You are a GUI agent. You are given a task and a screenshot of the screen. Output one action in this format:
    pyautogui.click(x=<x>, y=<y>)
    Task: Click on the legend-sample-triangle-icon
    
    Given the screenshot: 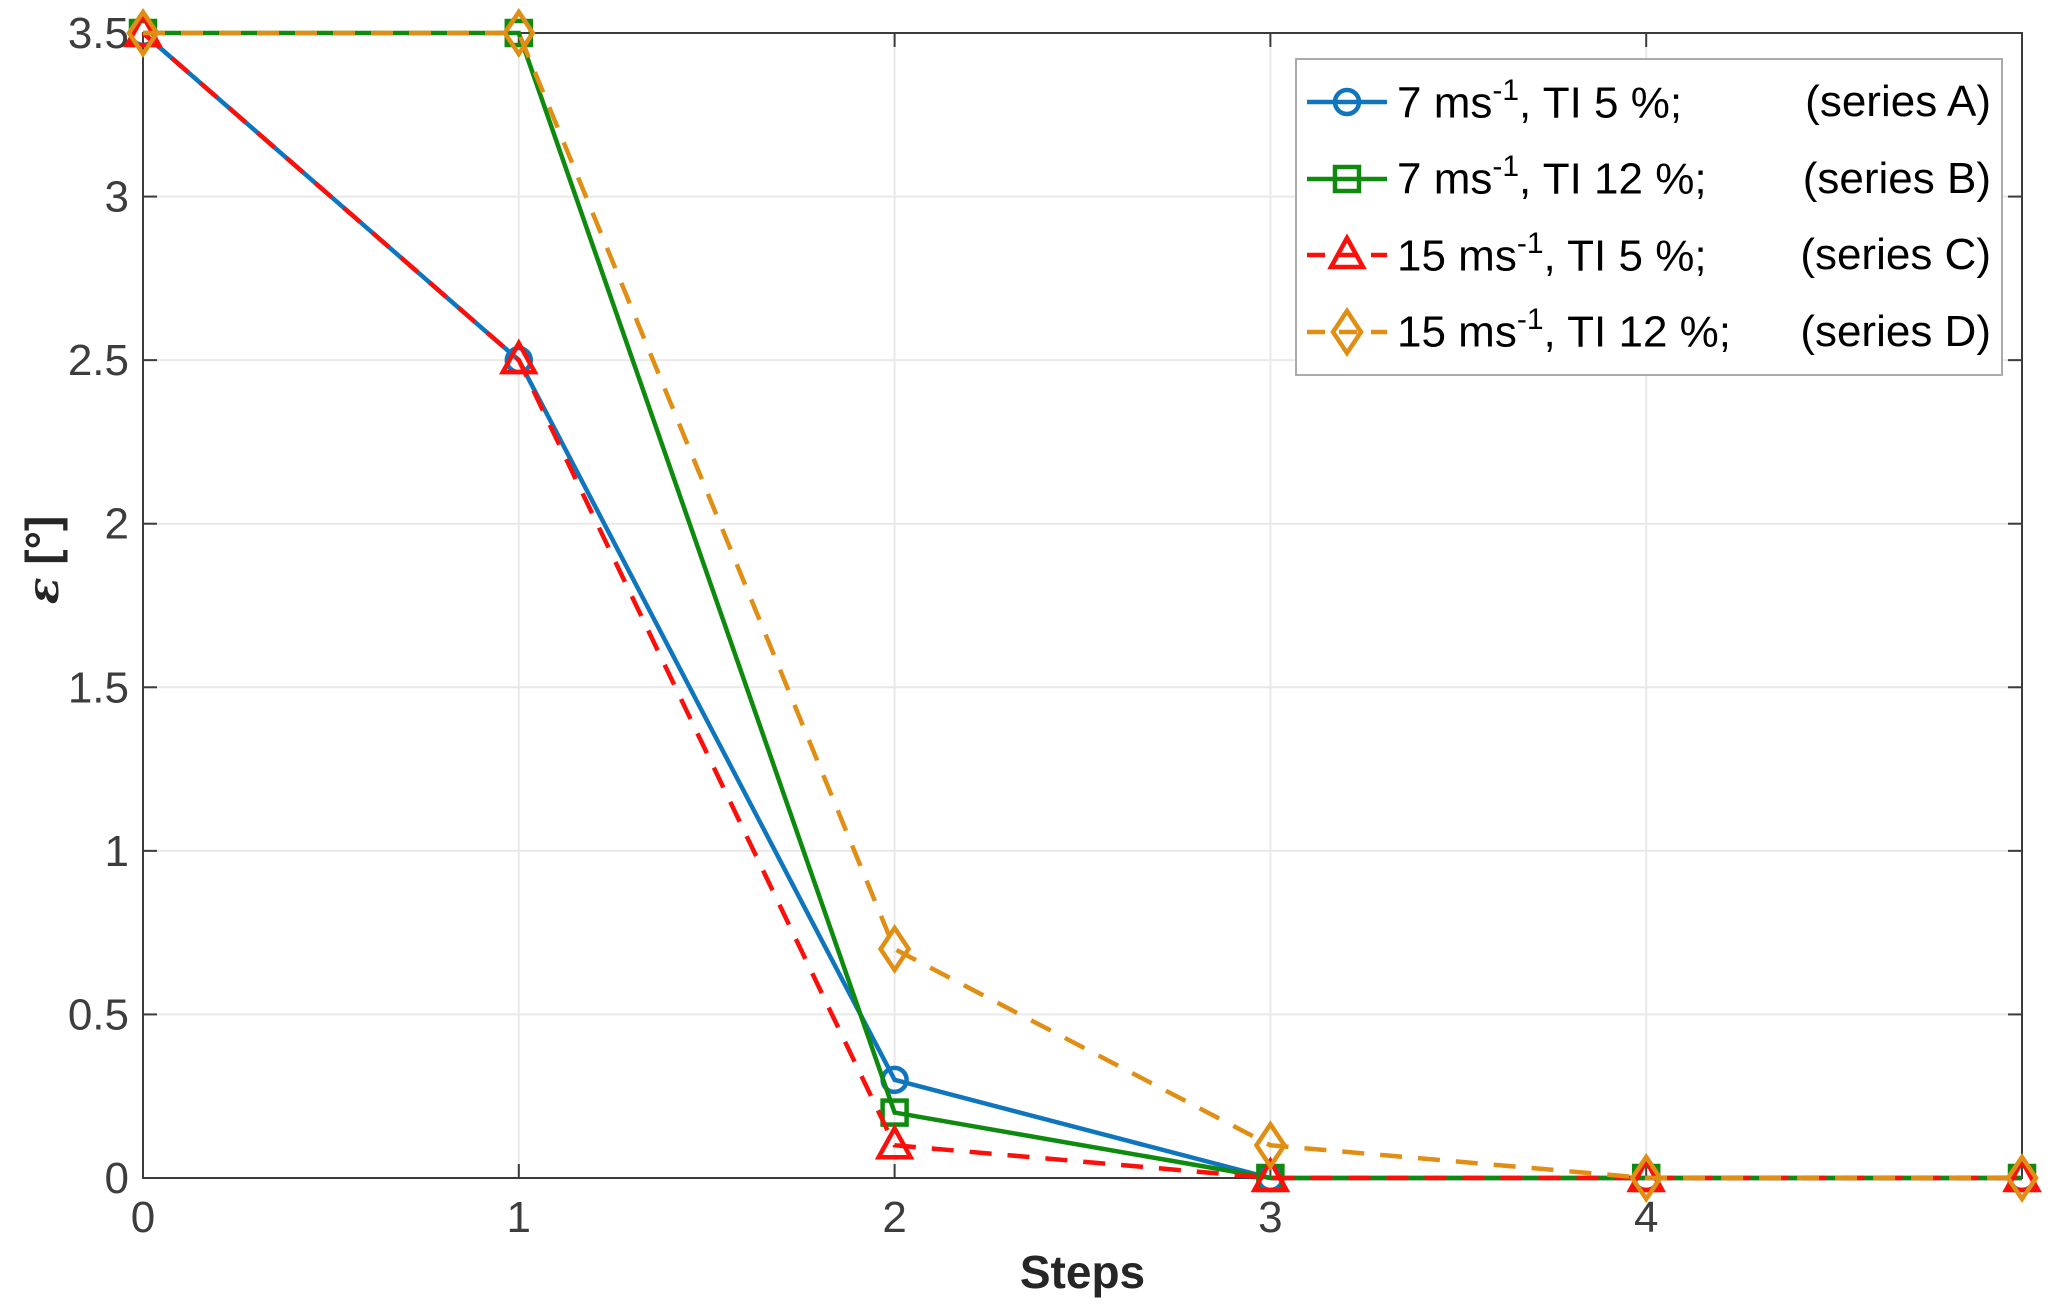 What is the action you would take?
    pyautogui.click(x=1347, y=251)
    